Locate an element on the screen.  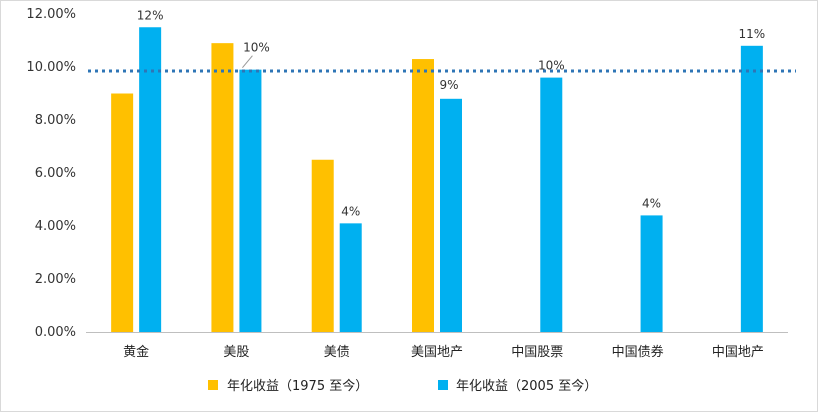
y-tick-label: 0.00% is located at coordinates (55, 332).